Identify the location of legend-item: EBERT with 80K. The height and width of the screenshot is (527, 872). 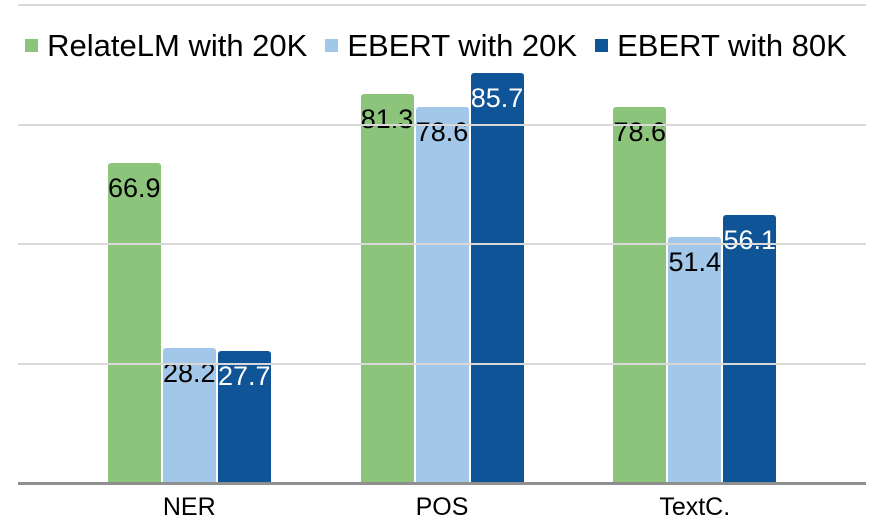
(721, 45).